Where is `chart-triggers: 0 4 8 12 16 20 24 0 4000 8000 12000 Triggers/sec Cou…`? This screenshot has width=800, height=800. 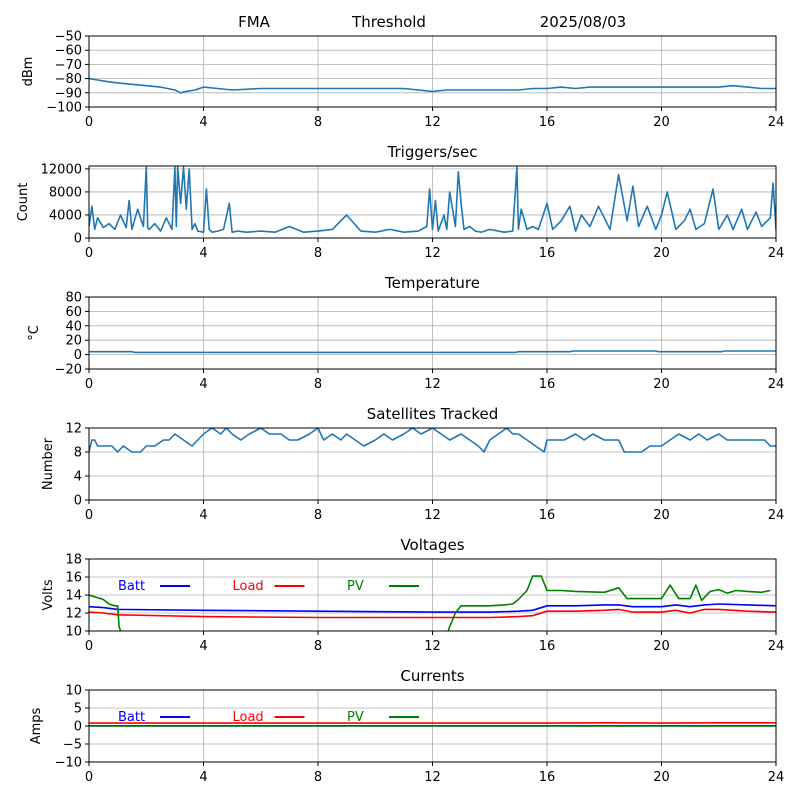
chart-triggers: 0 4 8 12 16 20 24 0 4000 8000 12000 Triggers/sec Cou… is located at coordinates (400, 202).